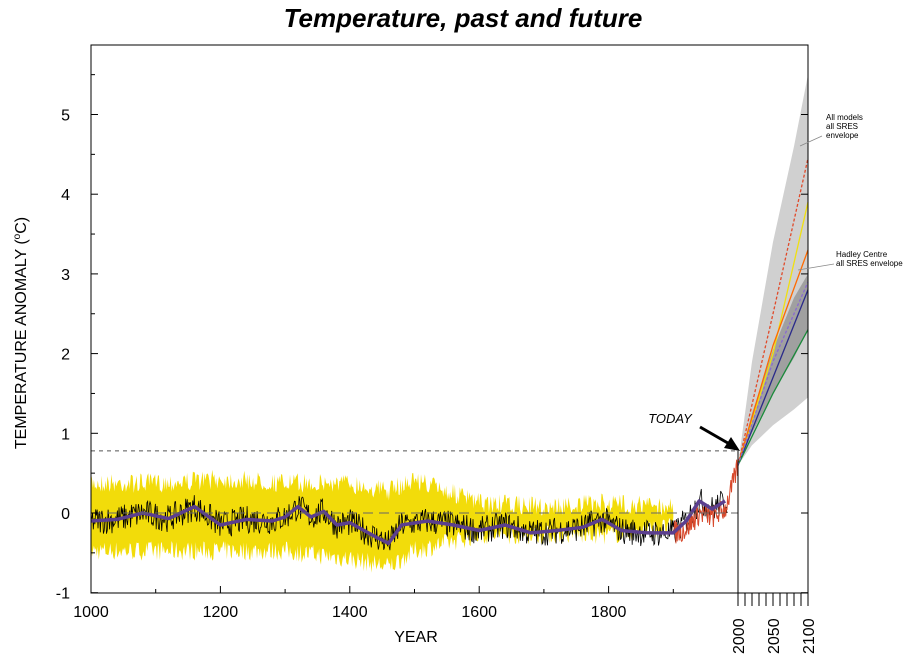  I want to click on uncertainty-band, so click(382, 521).